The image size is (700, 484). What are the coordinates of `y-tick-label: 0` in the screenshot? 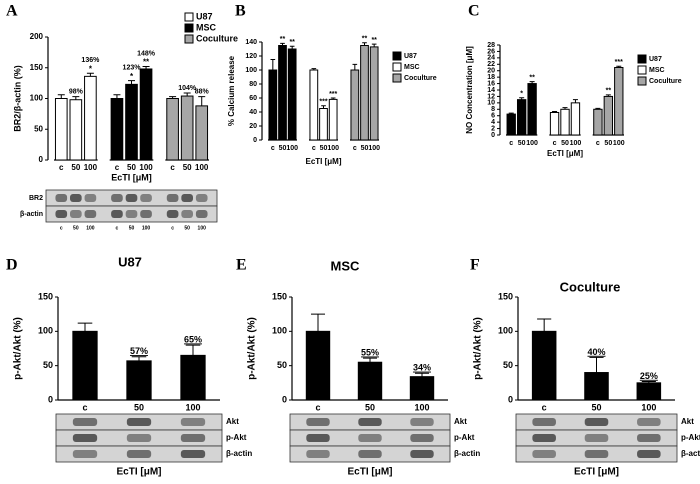 It's located at (50, 399).